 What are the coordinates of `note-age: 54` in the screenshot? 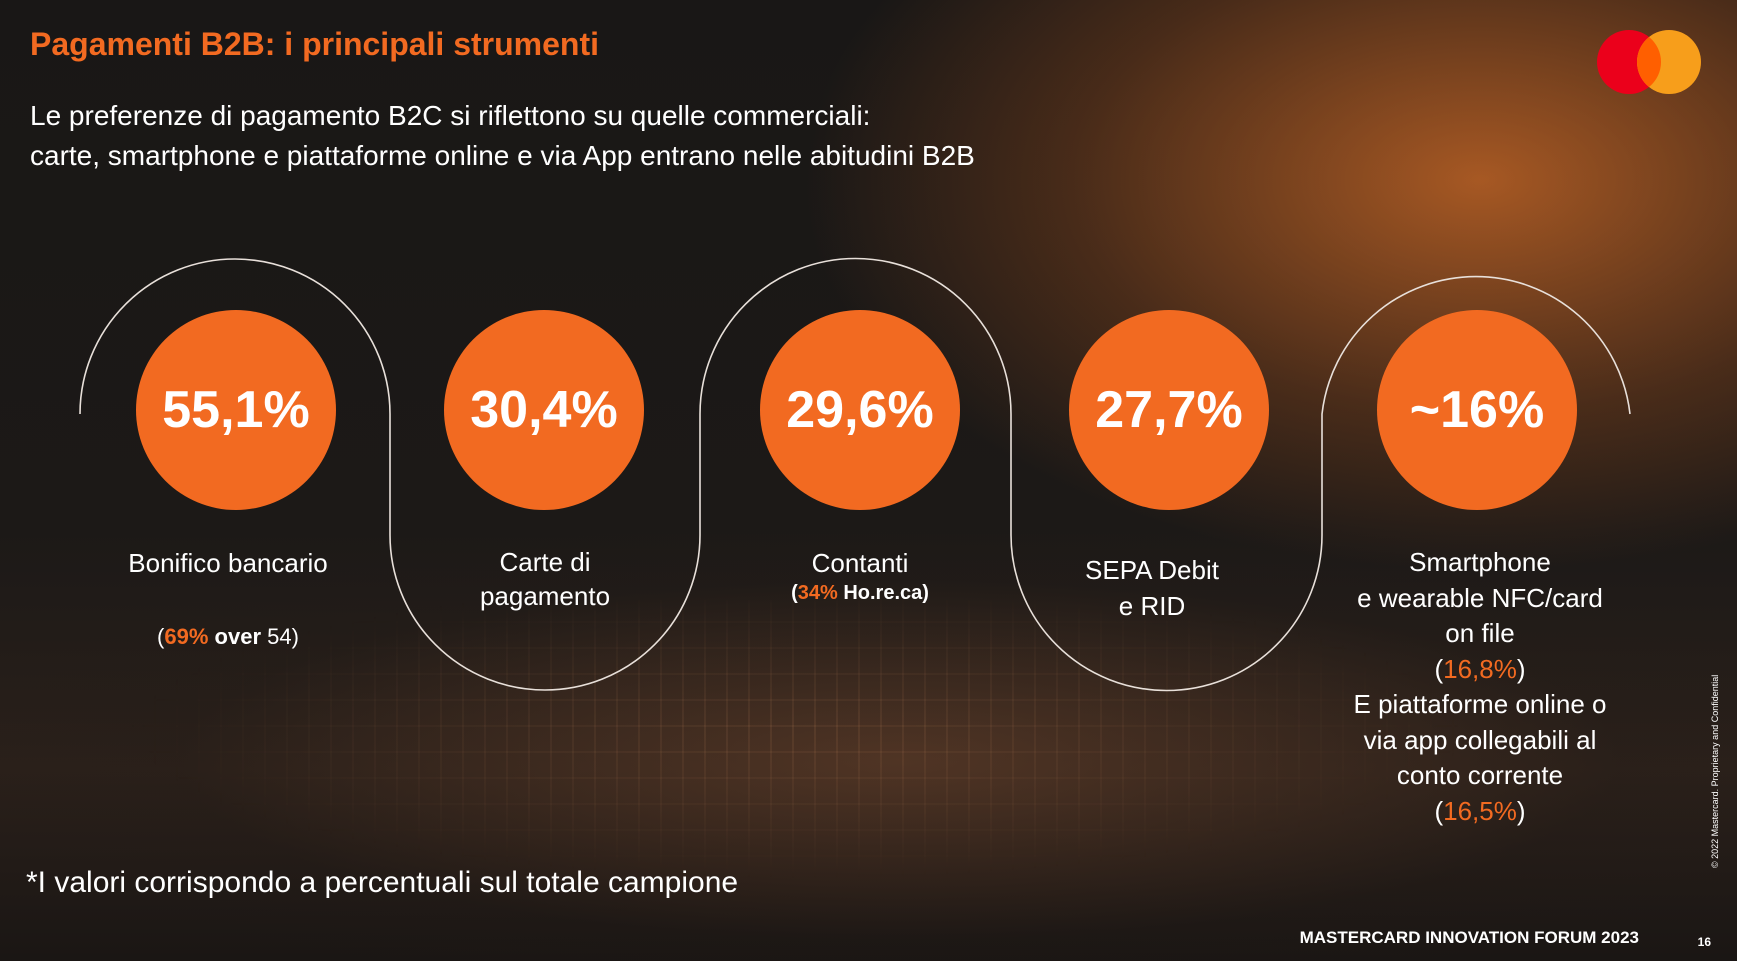 It's located at (276, 636).